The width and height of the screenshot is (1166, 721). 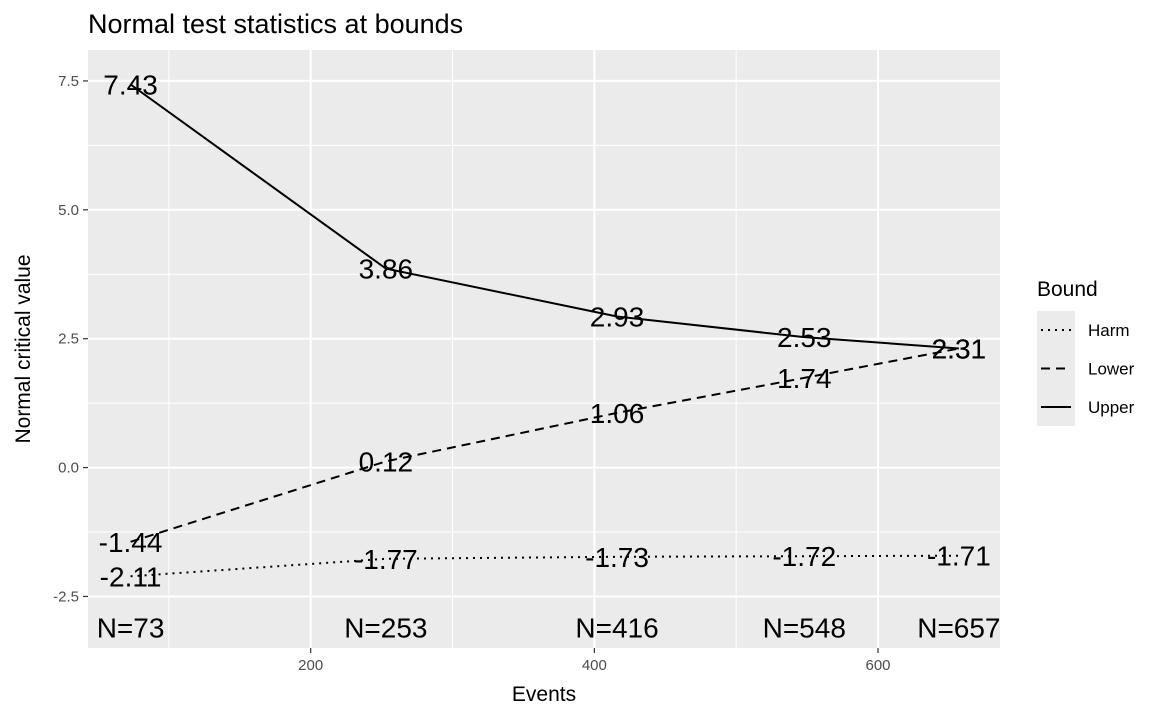 I want to click on x-tick-label: 400, so click(x=594, y=665).